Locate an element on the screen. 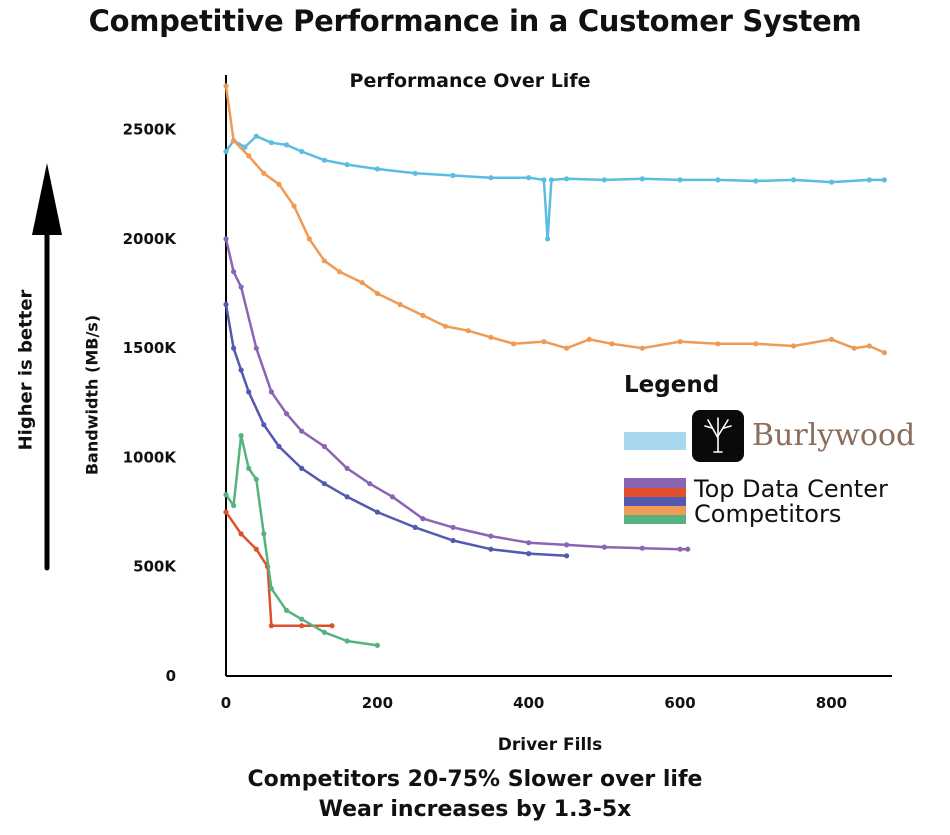 This screenshot has width=950, height=835. legend-blue-swatch is located at coordinates (655, 501).